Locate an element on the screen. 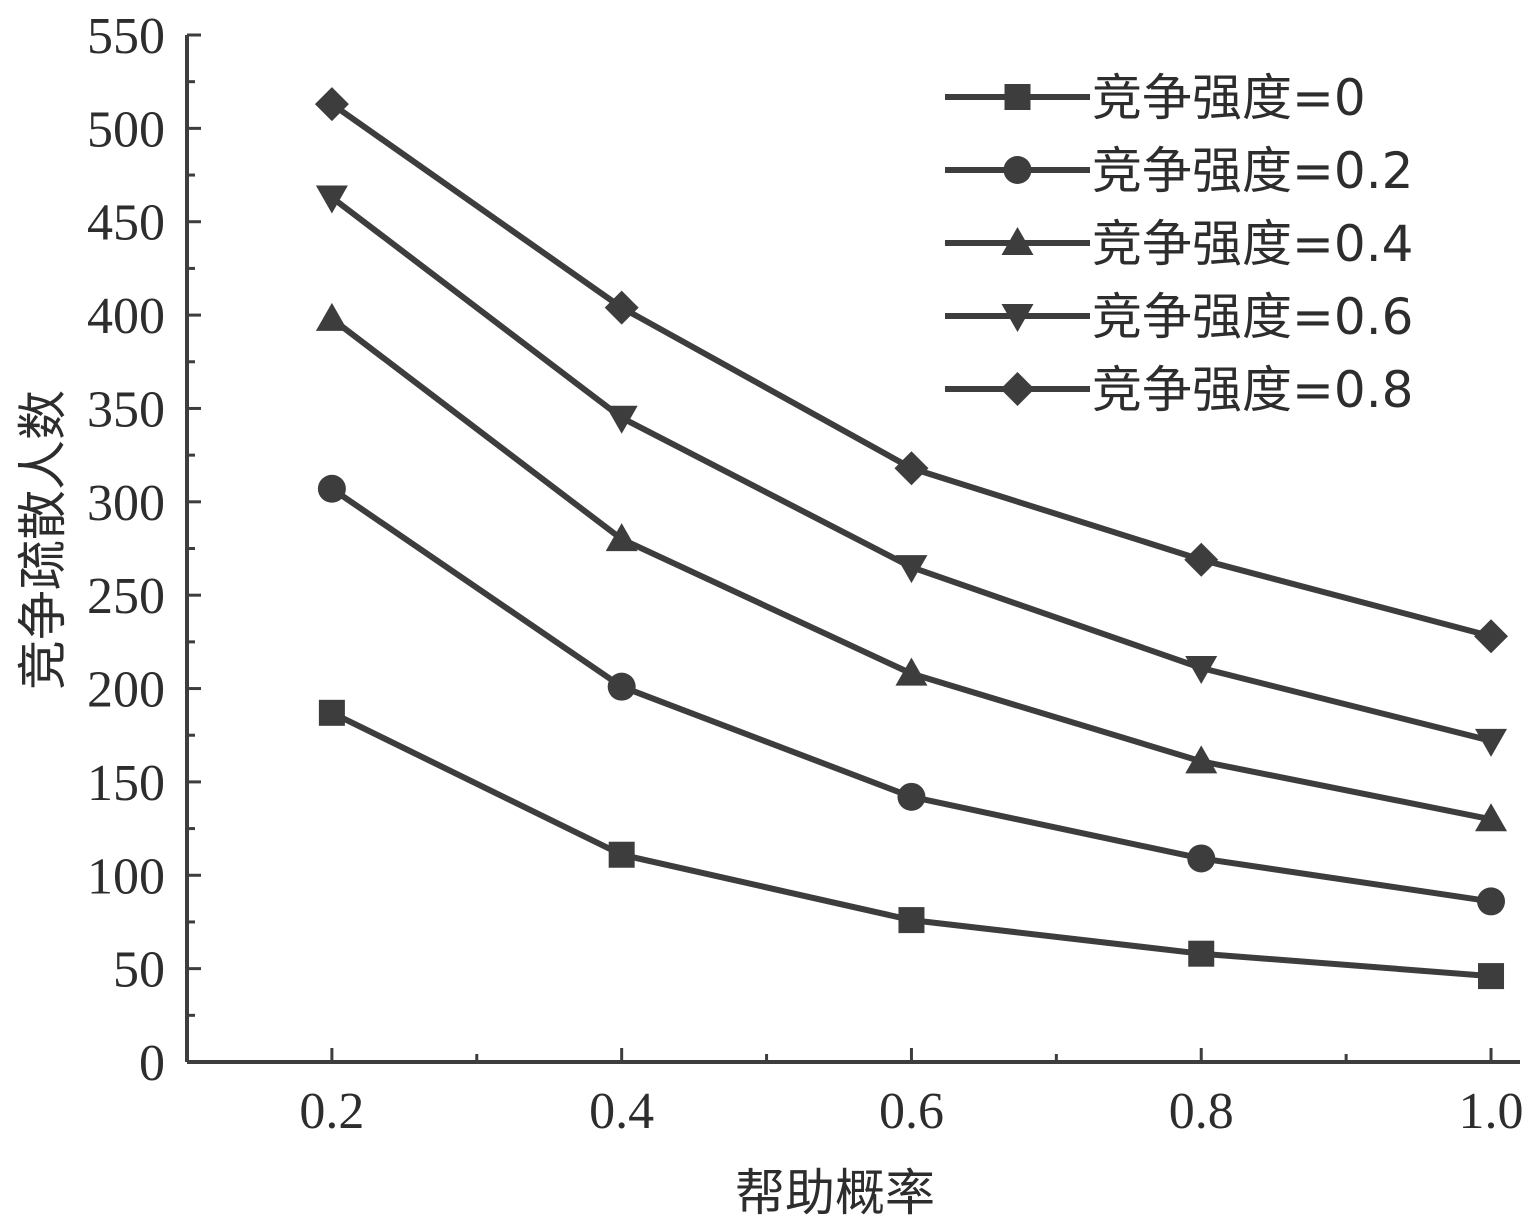 The width and height of the screenshot is (1537, 1227). legend-item: 竞争强度=0.4 is located at coordinates (1179, 244).